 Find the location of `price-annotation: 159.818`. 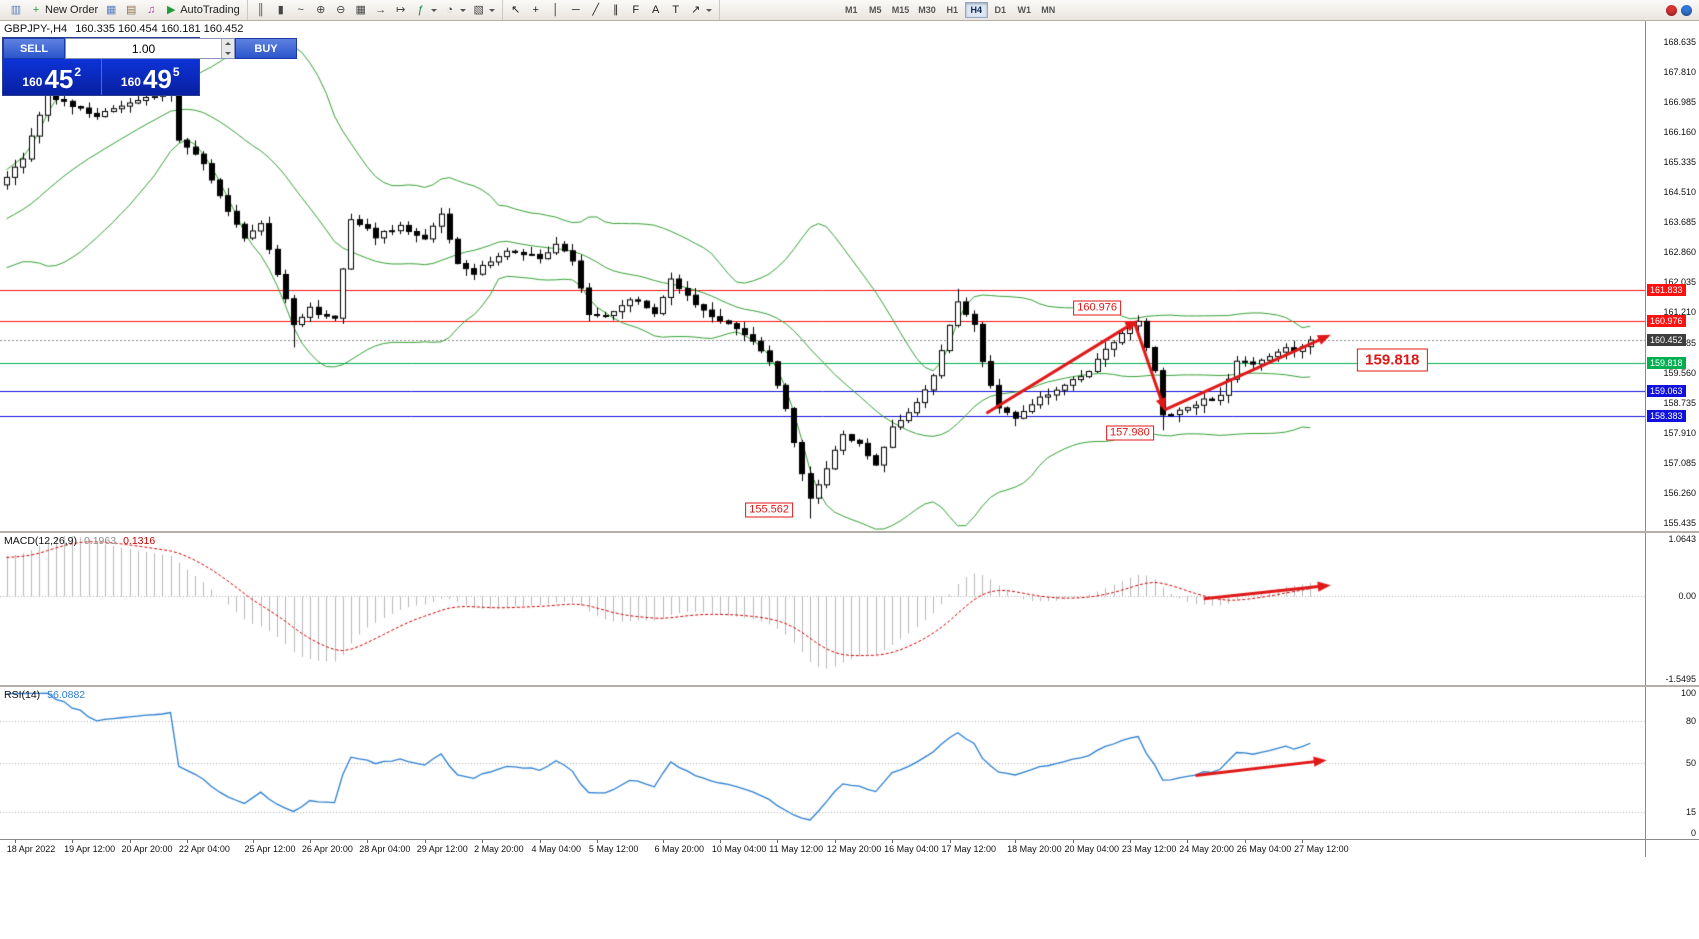

price-annotation: 159.818 is located at coordinates (1392, 360).